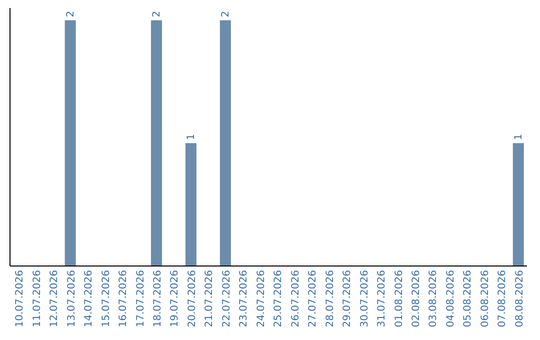 This screenshot has height=340, width=540. What do you see at coordinates (468, 299) in the screenshot?
I see `x-tick-label: 05.08.2026` at bounding box center [468, 299].